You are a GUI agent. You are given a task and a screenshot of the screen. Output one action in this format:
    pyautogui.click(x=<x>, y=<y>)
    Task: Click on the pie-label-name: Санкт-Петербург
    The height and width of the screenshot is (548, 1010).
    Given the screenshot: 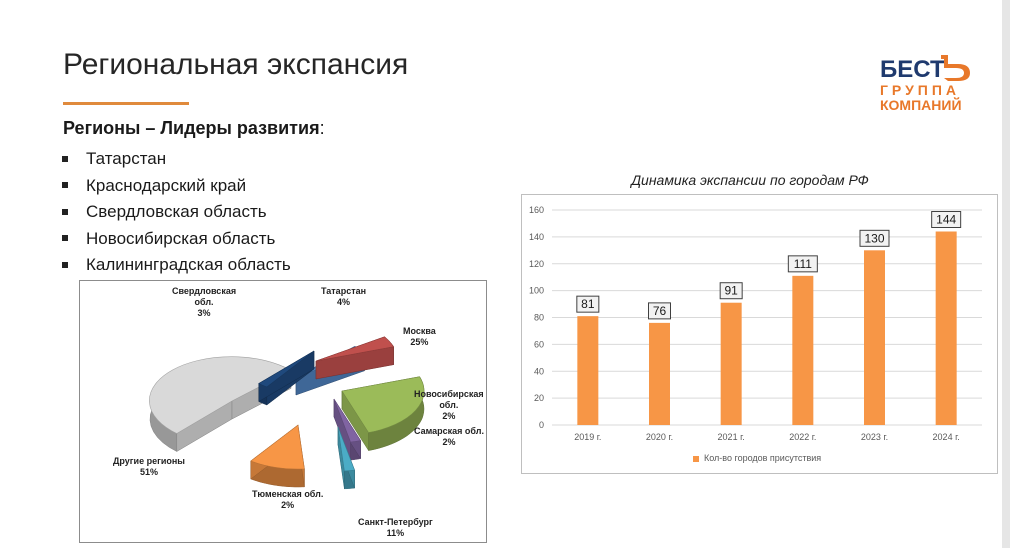 What is the action you would take?
    pyautogui.click(x=395, y=522)
    